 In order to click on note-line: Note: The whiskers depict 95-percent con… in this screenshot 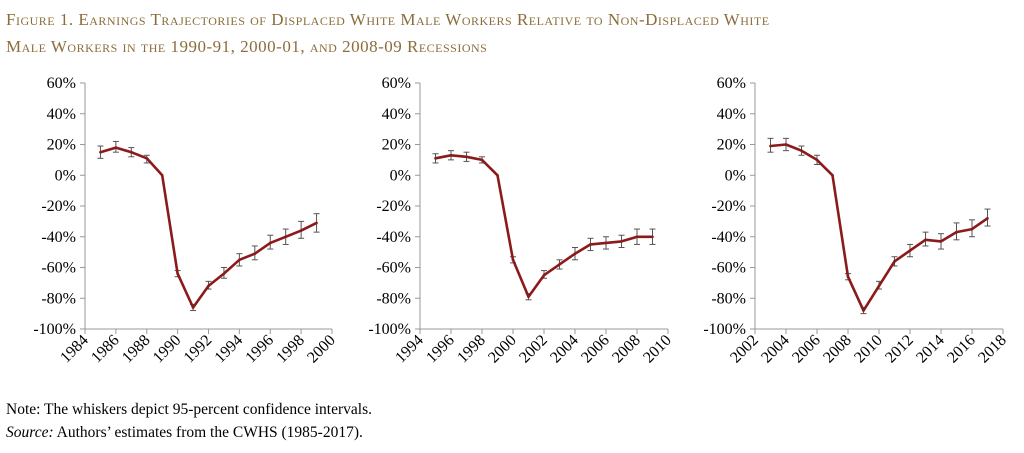, I will do `click(189, 409)`.